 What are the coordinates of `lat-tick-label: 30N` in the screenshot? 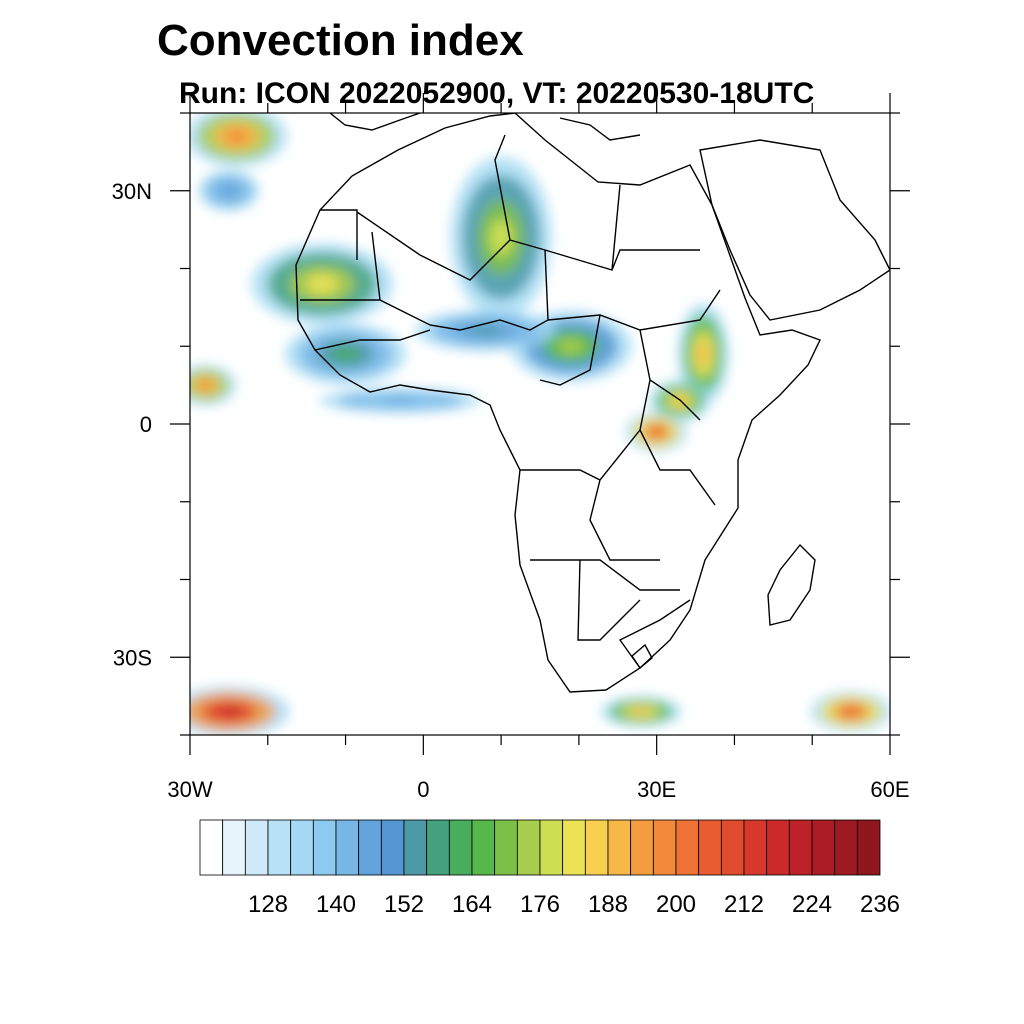 It's located at (132, 191).